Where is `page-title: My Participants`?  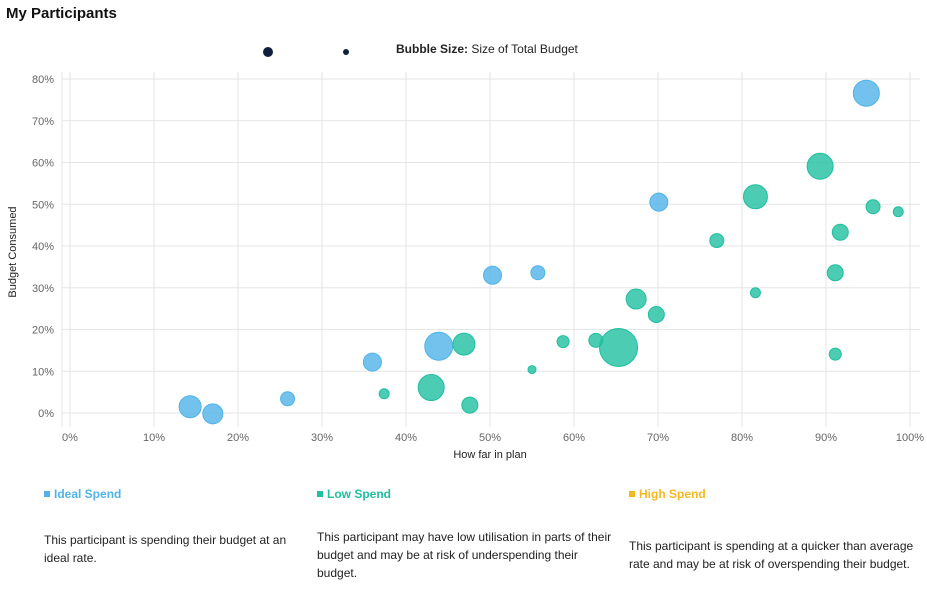
page-title: My Participants is located at coordinates (61, 13).